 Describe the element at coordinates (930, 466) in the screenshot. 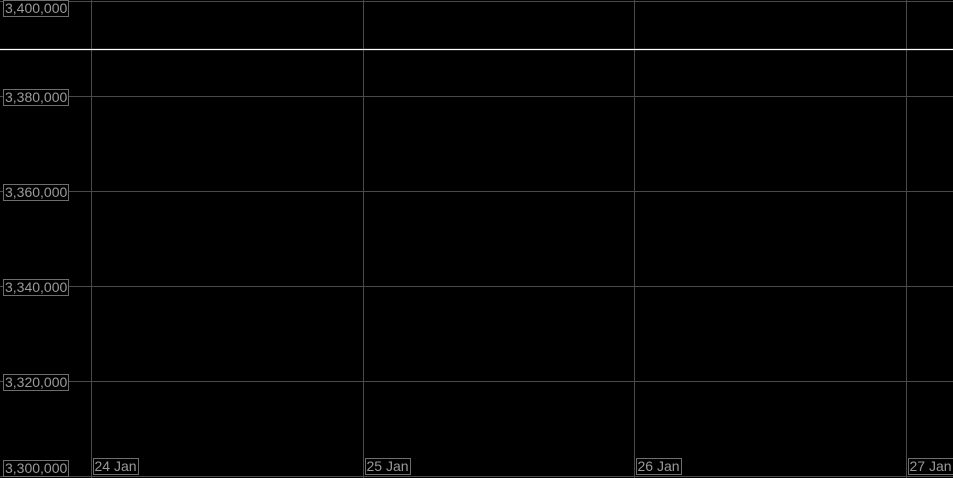

I see `x-tick-label: 27 Jan` at that location.